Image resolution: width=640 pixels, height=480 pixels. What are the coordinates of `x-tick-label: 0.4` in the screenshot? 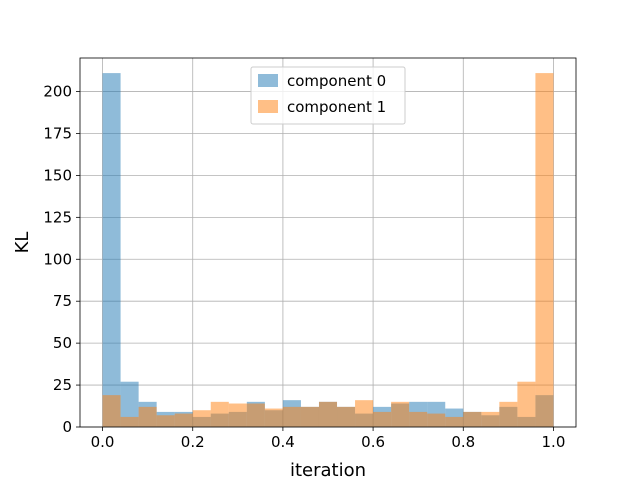 It's located at (283, 442).